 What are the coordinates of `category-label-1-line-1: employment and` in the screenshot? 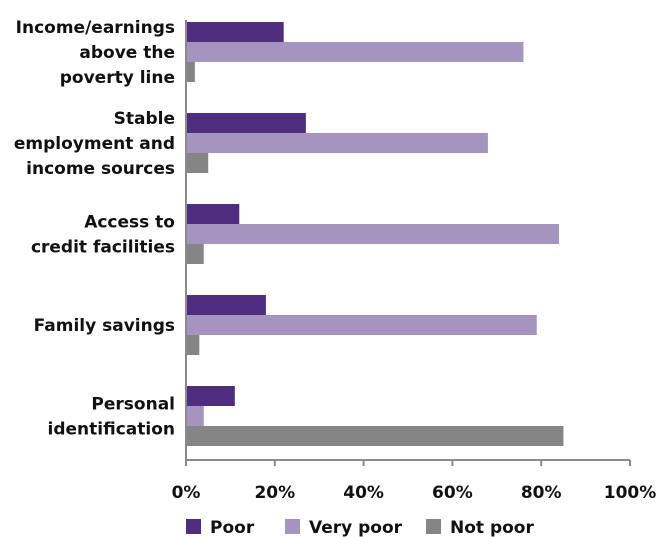 It's located at (94, 144).